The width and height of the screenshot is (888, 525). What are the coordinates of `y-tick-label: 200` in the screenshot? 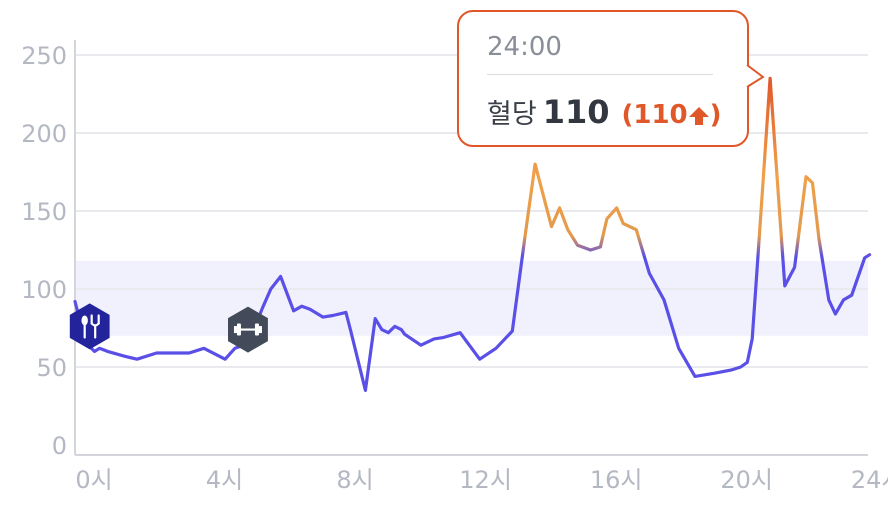 It's located at (44, 134).